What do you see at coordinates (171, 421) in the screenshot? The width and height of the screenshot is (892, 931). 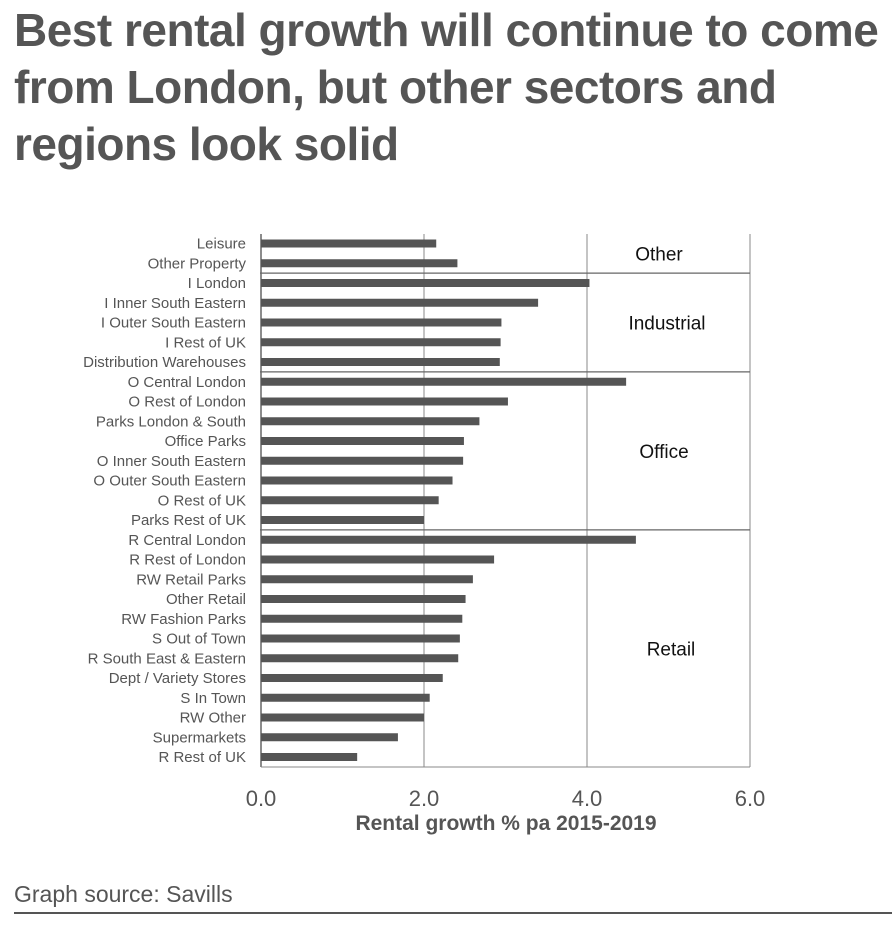 I see `category-label: Parks London & South` at bounding box center [171, 421].